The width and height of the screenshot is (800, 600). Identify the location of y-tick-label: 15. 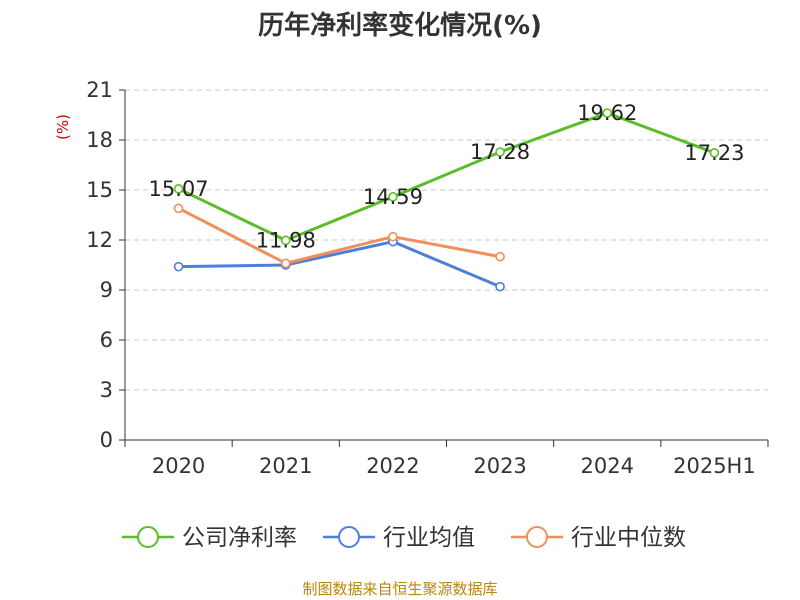
(99, 190).